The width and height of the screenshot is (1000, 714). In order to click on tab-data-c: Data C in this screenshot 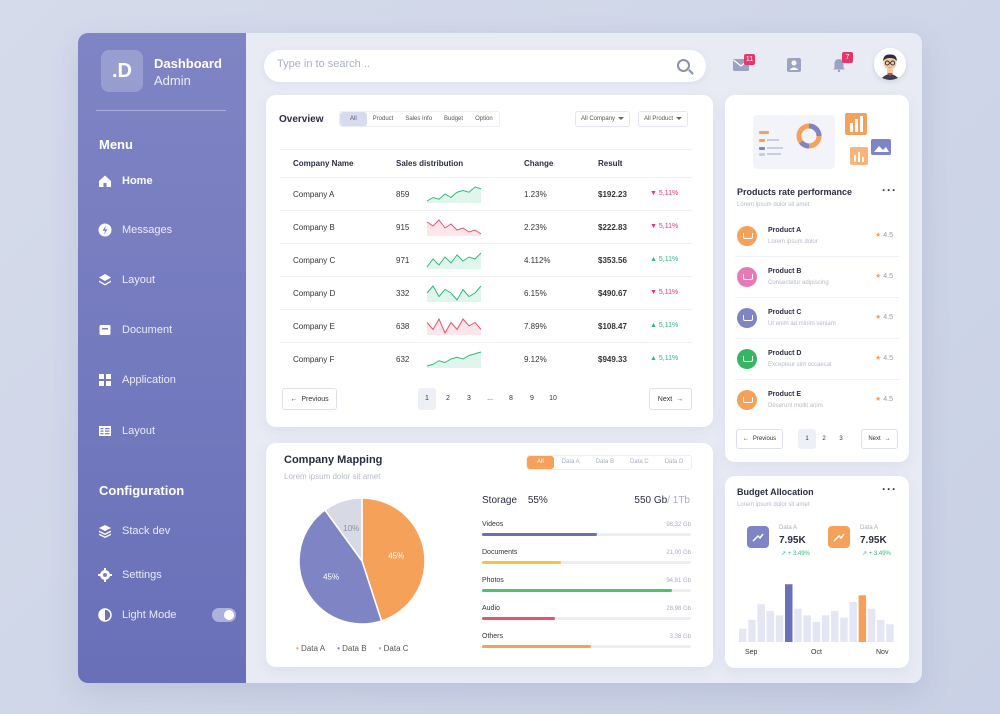, I will do `click(639, 462)`.